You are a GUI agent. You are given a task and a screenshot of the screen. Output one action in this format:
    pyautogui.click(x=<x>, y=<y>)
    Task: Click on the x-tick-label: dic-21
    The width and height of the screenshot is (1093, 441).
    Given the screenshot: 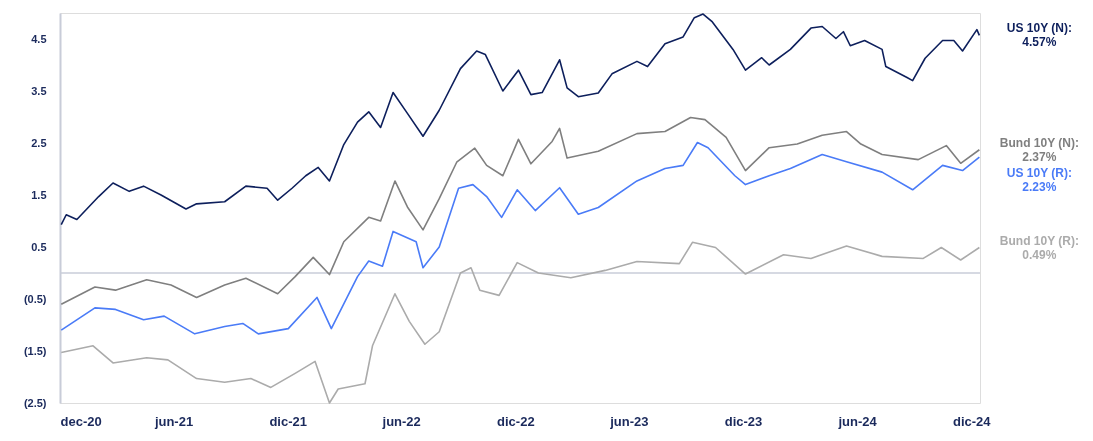 What is the action you would take?
    pyautogui.click(x=288, y=421)
    